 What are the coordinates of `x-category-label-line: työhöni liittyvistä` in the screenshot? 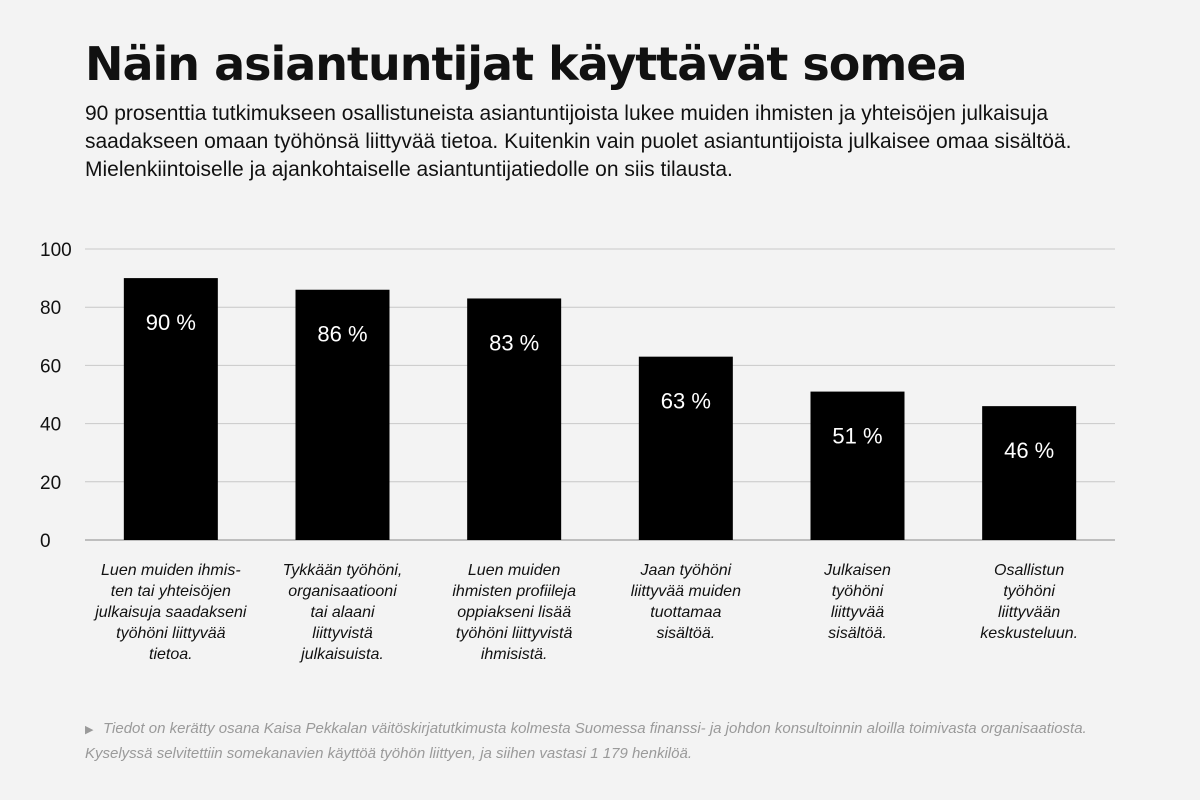 It's located at (514, 633).